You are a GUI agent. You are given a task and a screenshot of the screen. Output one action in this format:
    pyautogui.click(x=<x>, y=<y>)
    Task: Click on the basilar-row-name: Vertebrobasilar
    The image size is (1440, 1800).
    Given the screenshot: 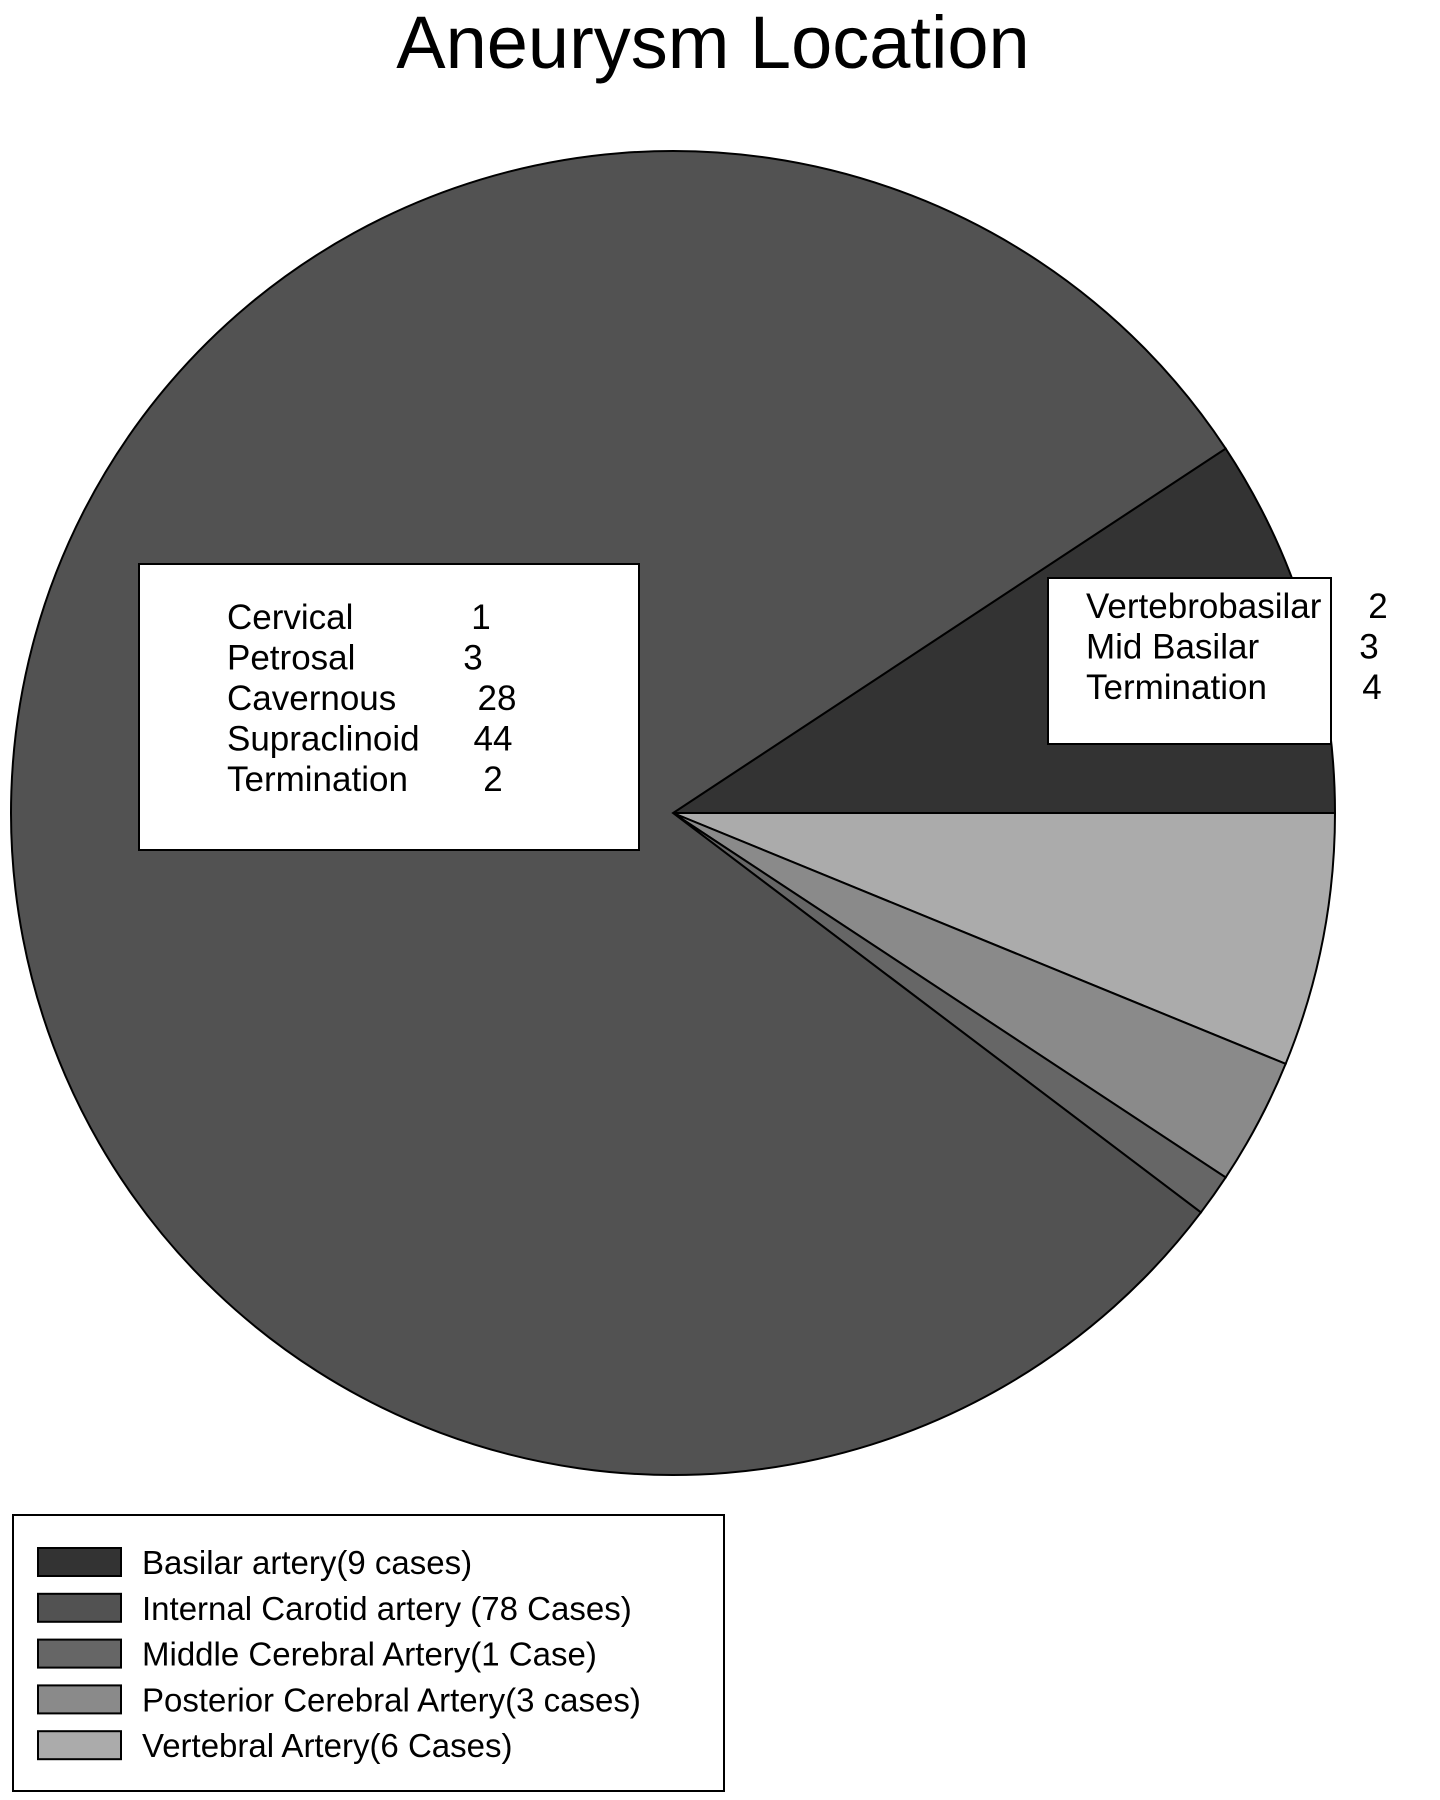 What is the action you would take?
    pyautogui.click(x=1204, y=606)
    